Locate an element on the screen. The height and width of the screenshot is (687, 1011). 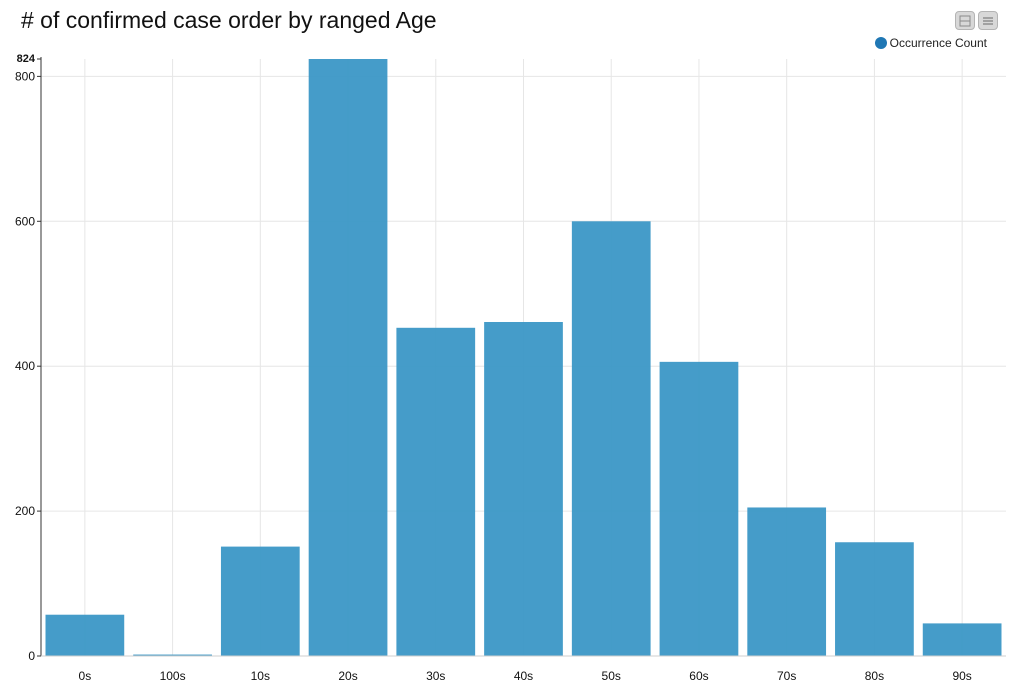
bar-50s is located at coordinates (611, 438).